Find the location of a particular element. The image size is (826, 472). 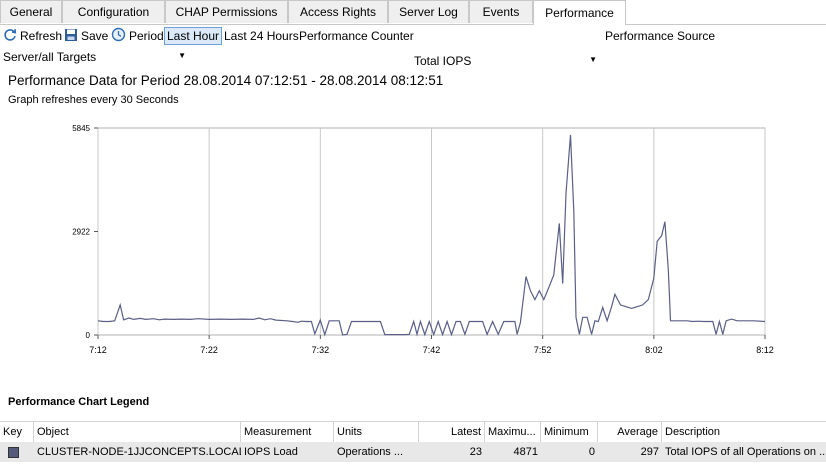

column-header-minimum: Minimum is located at coordinates (569, 432).